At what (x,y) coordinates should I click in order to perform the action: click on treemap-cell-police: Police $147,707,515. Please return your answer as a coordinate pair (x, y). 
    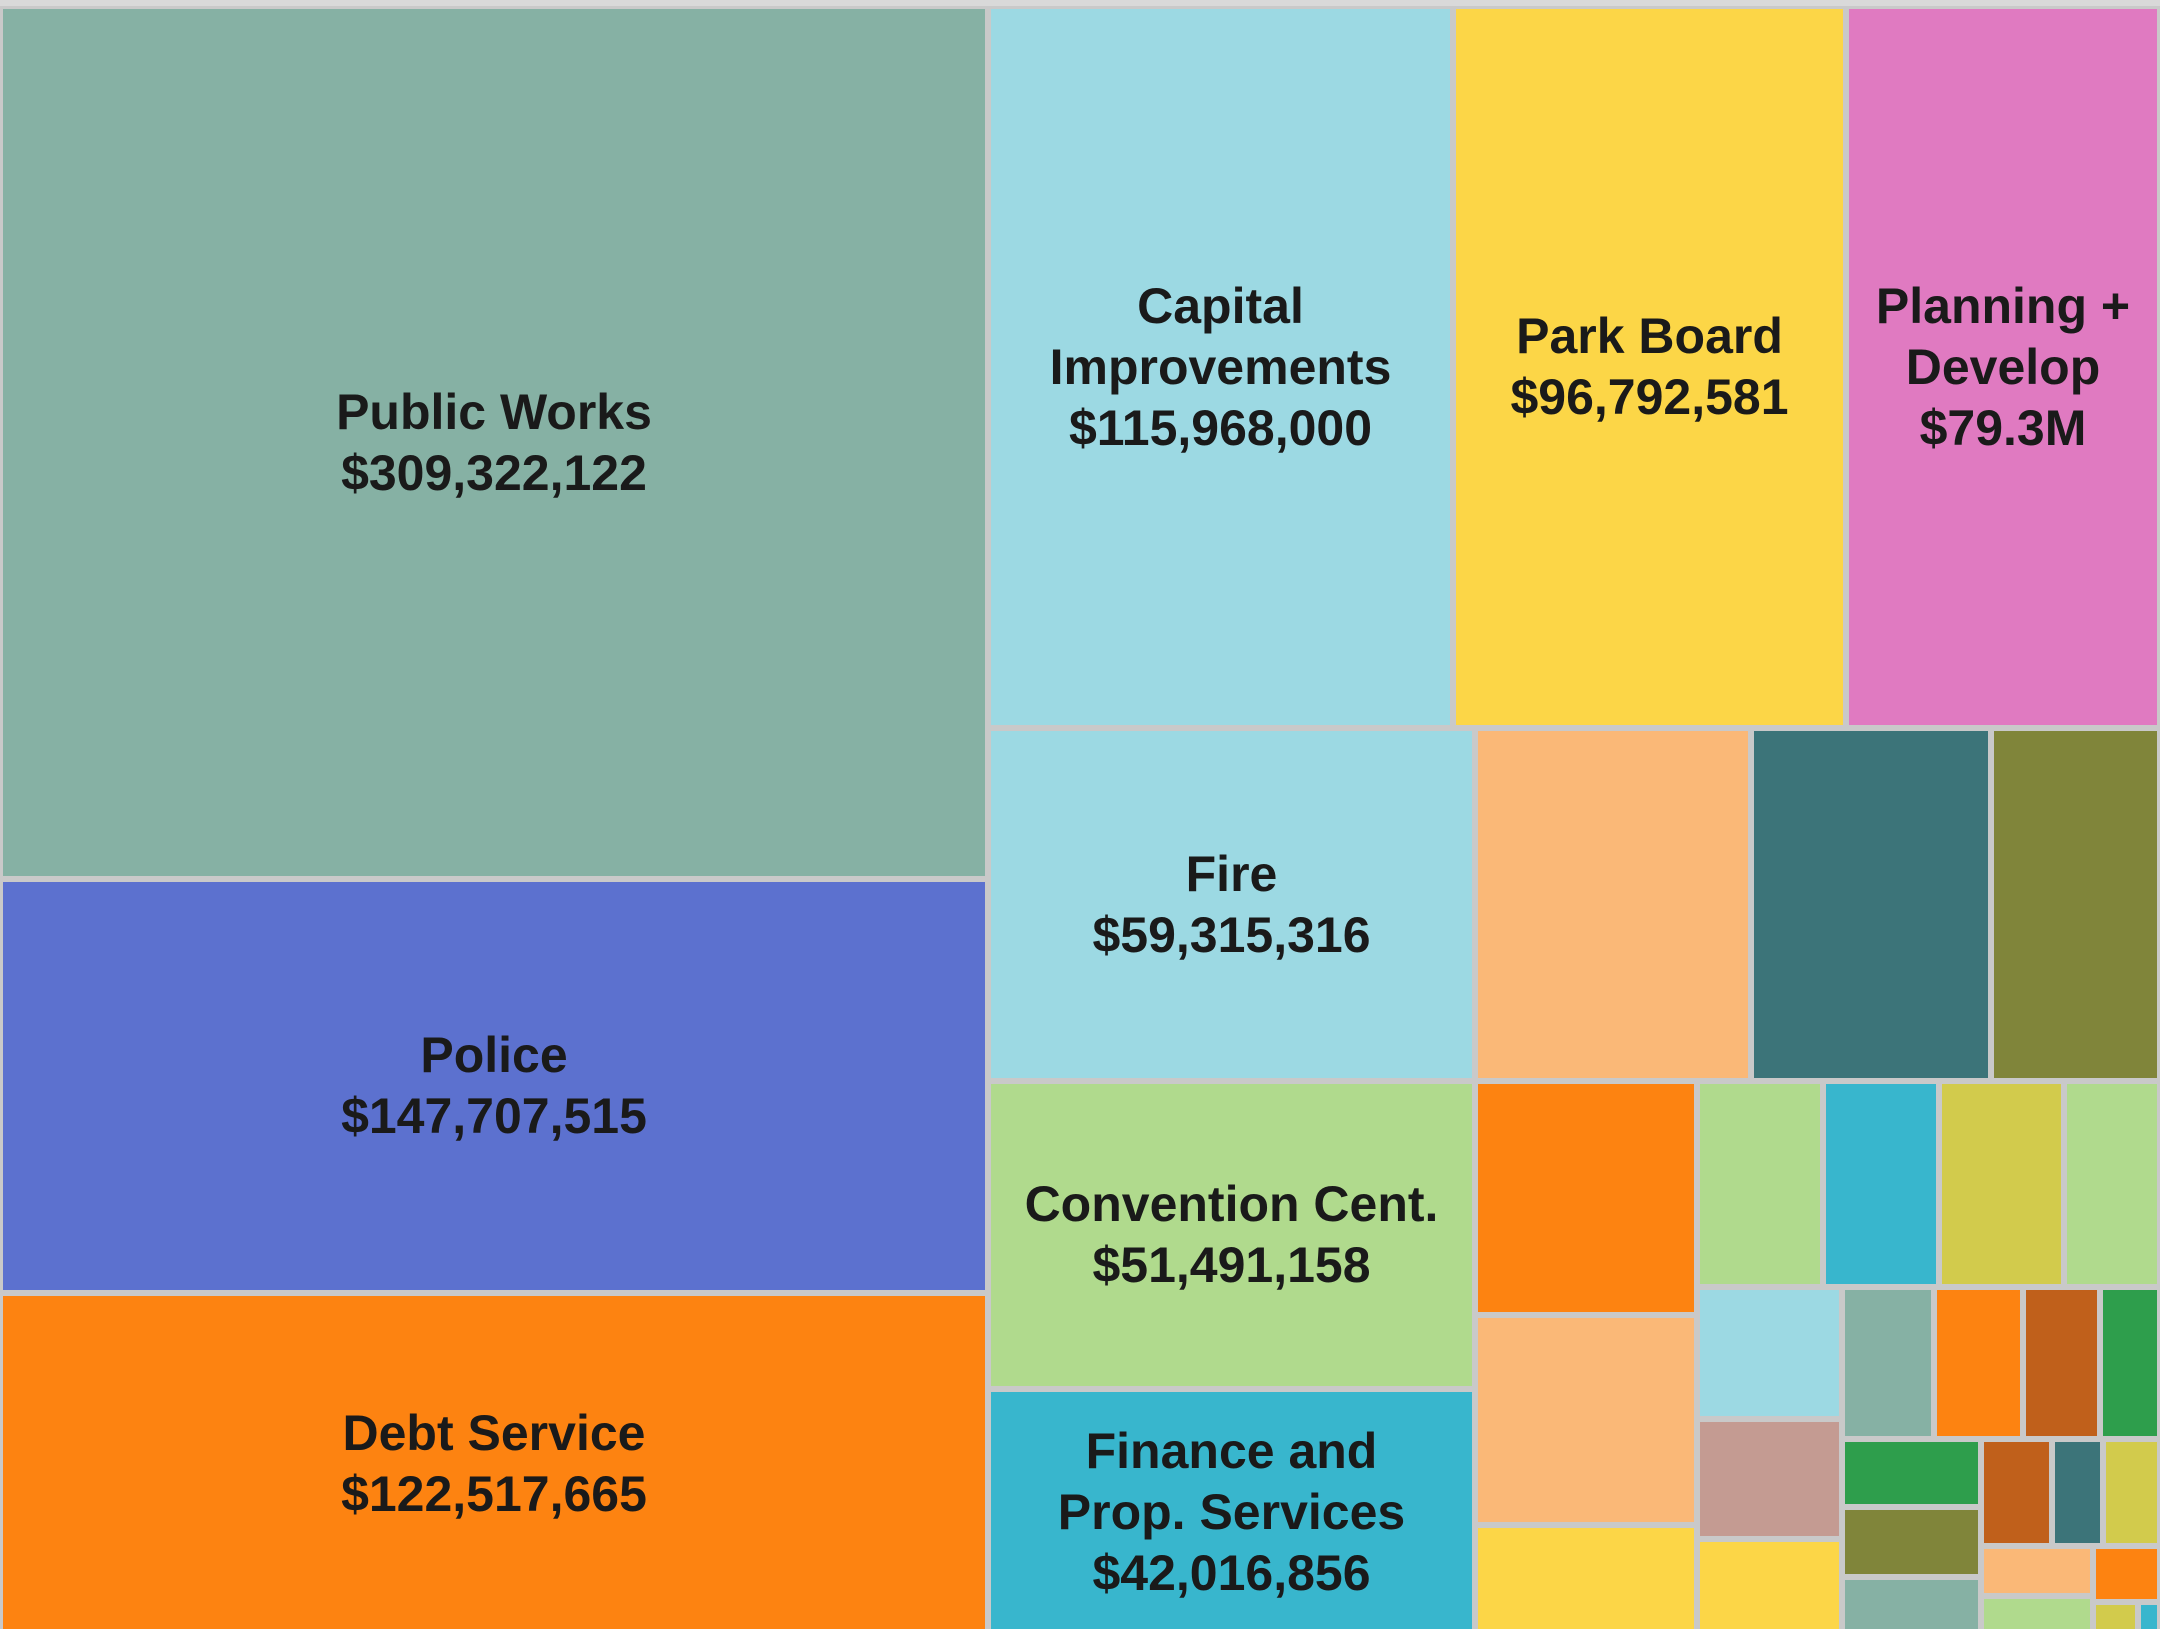
    Looking at the image, I should click on (494, 1086).